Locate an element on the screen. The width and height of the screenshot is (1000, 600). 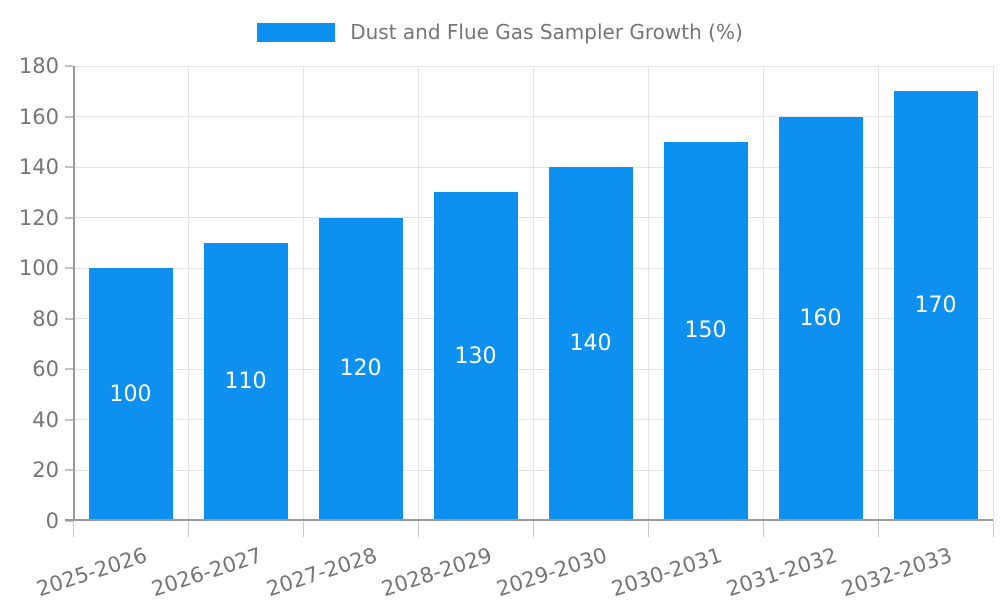
y-tick-label: 120 is located at coordinates (38, 217).